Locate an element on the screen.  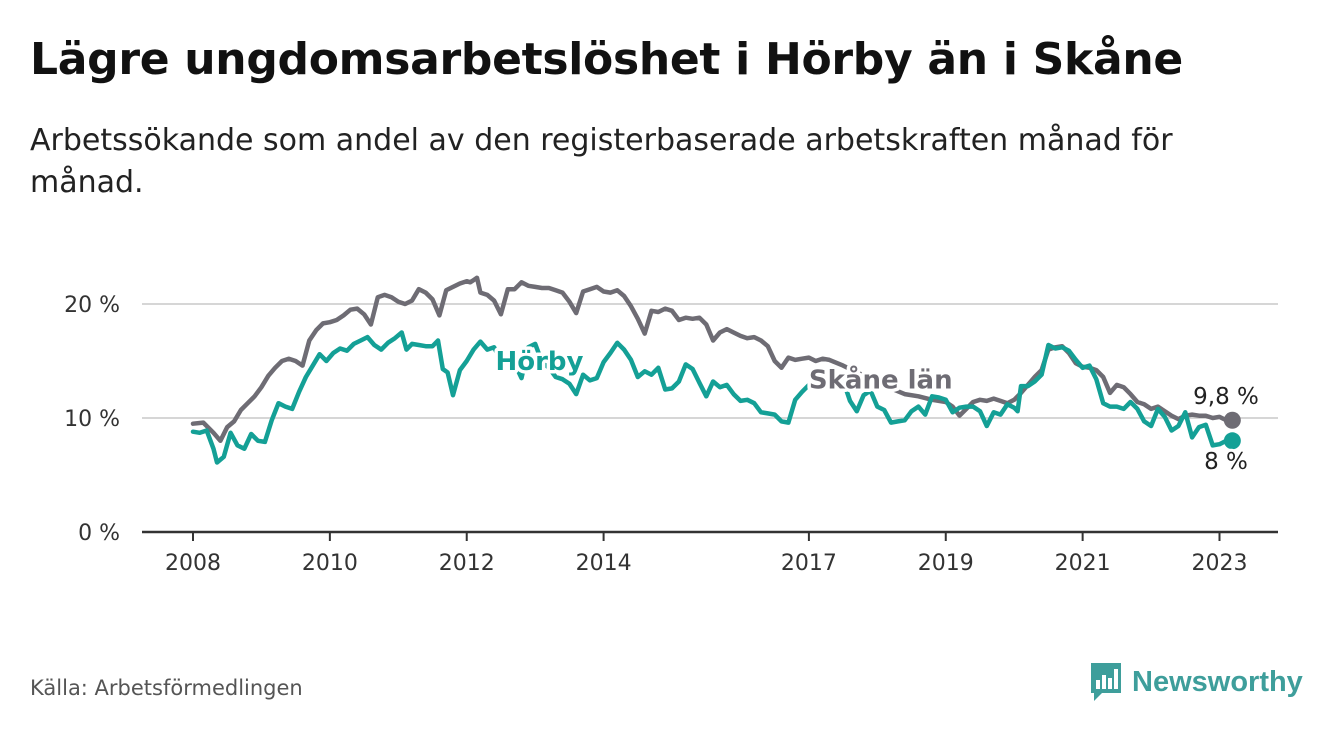
series-label-horby-halo: Hörby is located at coordinates (539, 362).